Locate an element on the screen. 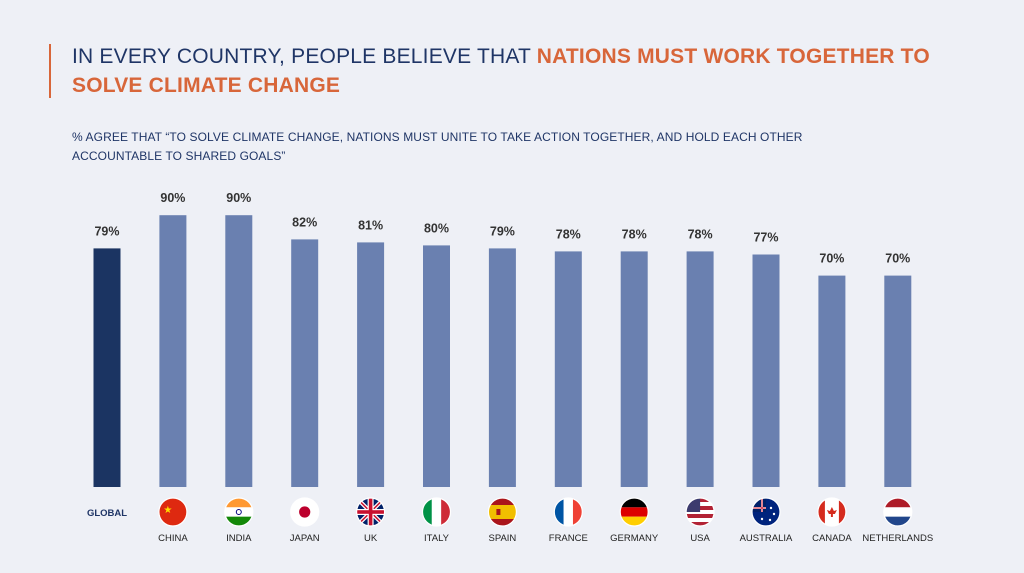  germany-flag-icon is located at coordinates (634, 512).